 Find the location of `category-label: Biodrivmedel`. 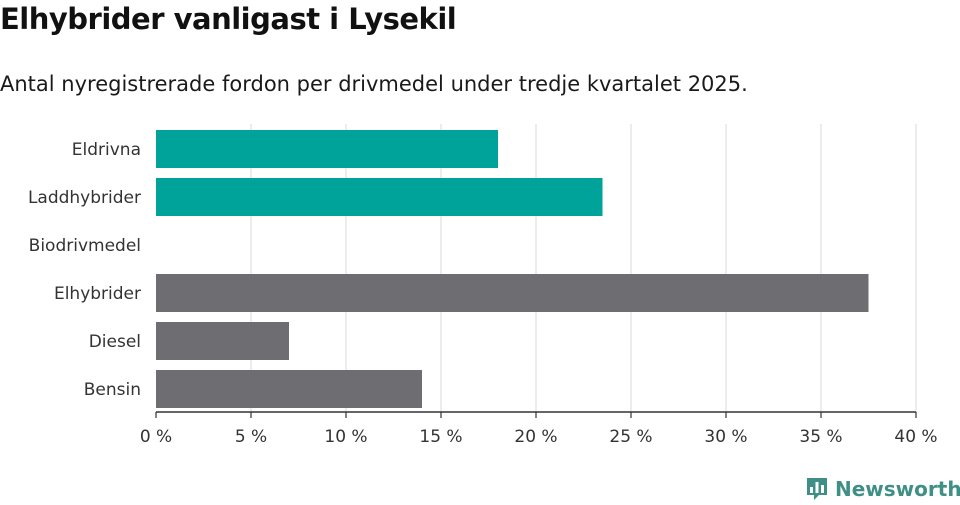

category-label: Biodrivmedel is located at coordinates (85, 246).